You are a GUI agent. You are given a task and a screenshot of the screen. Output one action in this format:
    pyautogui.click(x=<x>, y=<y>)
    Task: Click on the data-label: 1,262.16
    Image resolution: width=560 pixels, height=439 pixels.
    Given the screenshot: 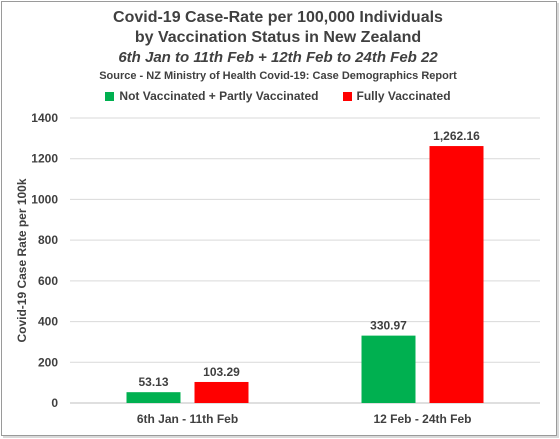 What is the action you would take?
    pyautogui.click(x=456, y=136)
    